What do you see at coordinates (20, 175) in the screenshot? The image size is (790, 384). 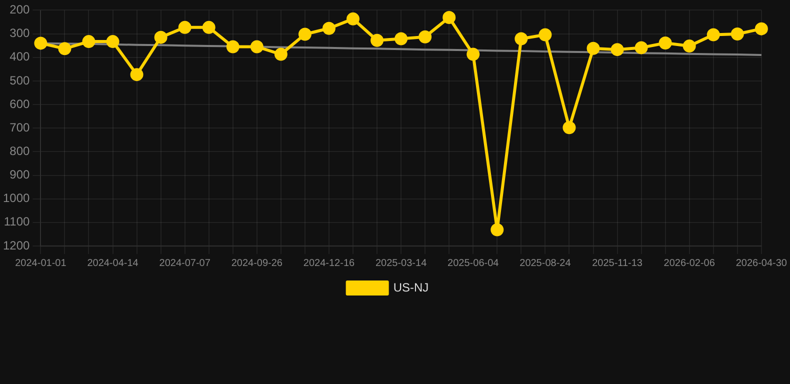 I see `y-tick-label: 900` at bounding box center [20, 175].